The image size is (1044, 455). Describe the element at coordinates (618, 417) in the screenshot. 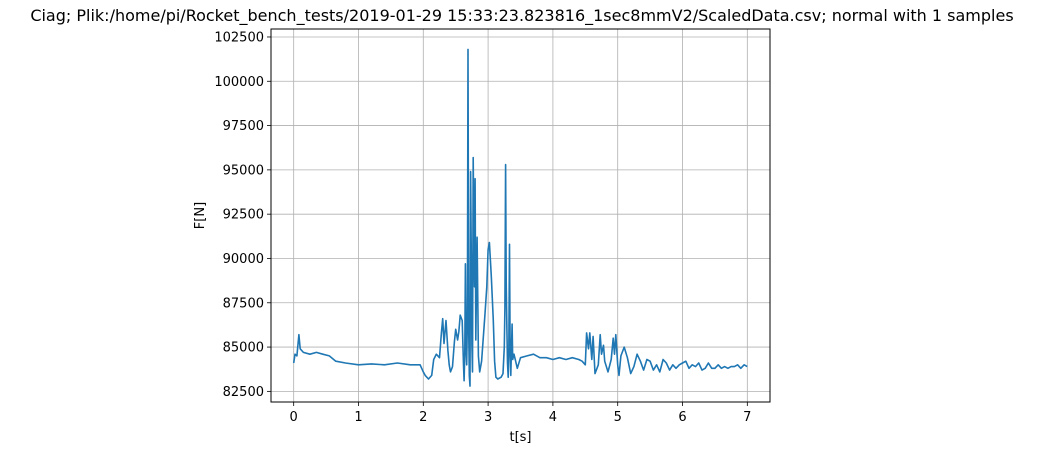

I see `x-tick-label: 5` at that location.